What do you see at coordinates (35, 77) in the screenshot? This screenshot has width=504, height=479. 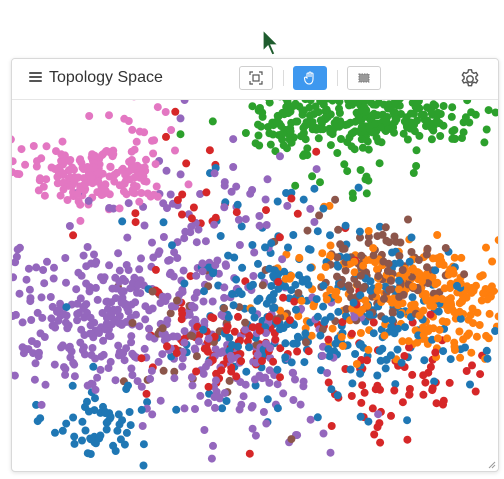 I see `menu-icon` at bounding box center [35, 77].